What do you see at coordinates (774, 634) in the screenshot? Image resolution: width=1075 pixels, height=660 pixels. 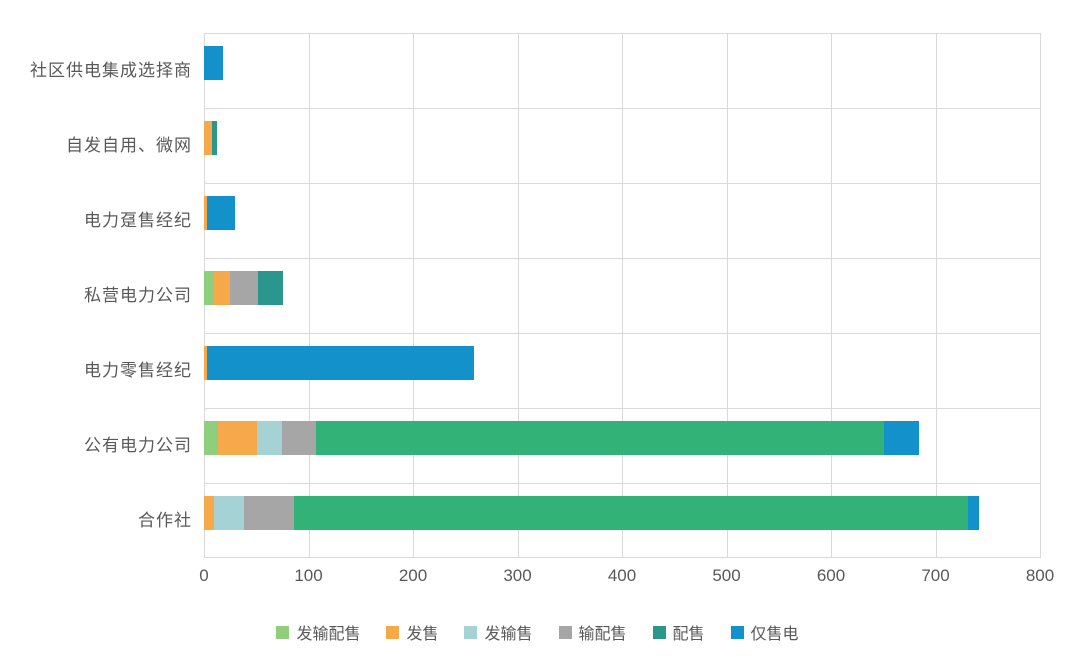 I see `legend-label: 仅售电` at bounding box center [774, 634].